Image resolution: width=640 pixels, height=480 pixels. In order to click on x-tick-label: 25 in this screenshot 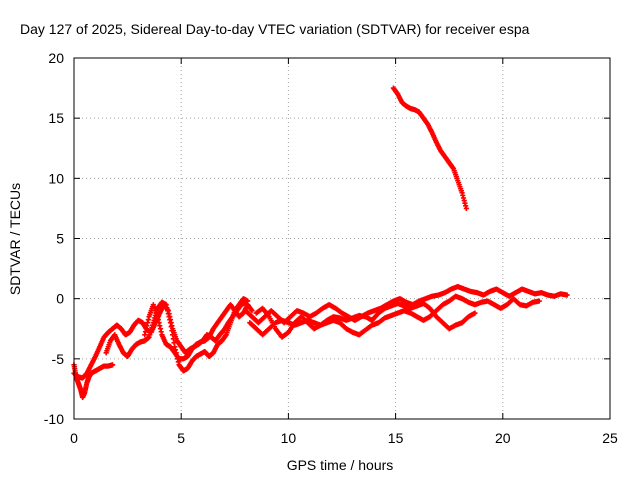, I will do `click(610, 438)`.